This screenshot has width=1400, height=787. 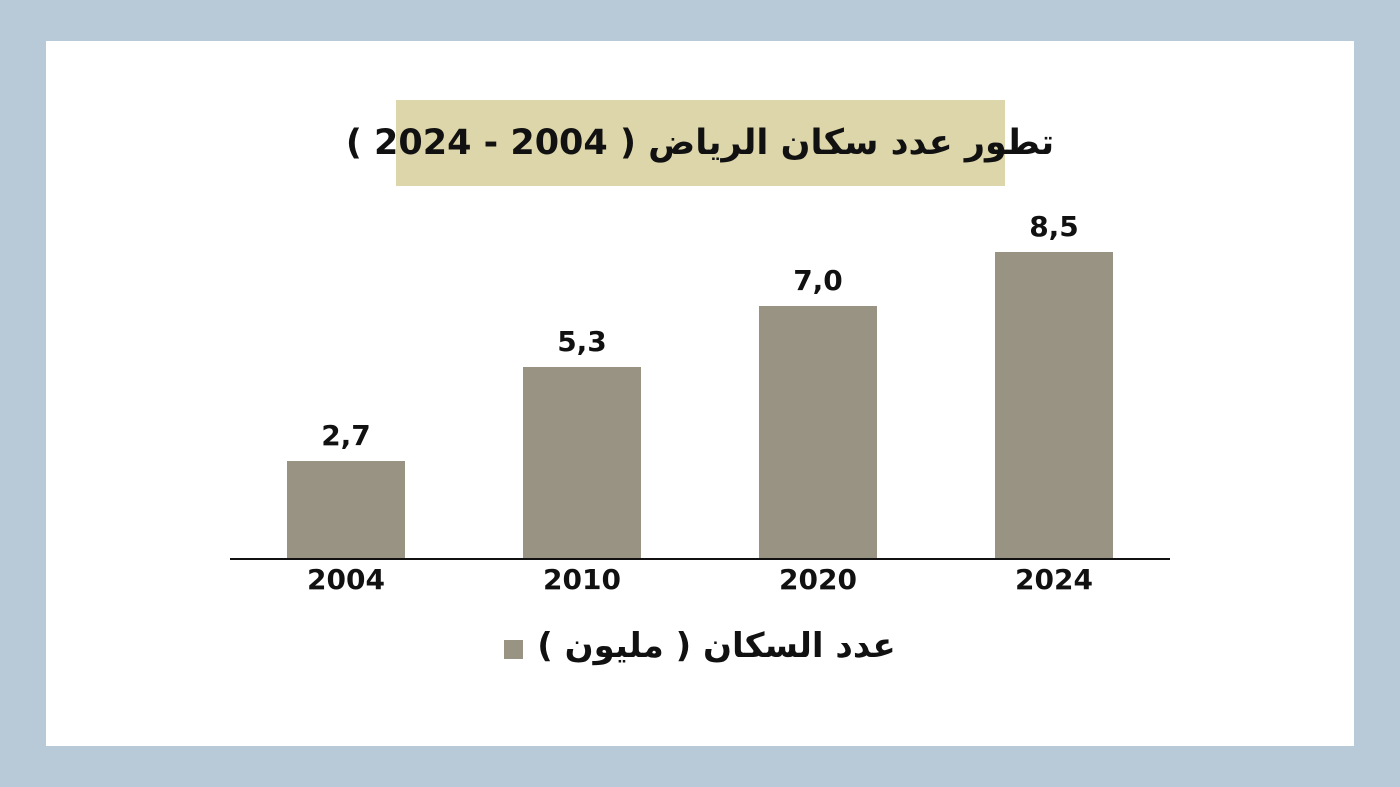 What do you see at coordinates (346, 579) in the screenshot?
I see `x-axis-tick-label: 2004` at bounding box center [346, 579].